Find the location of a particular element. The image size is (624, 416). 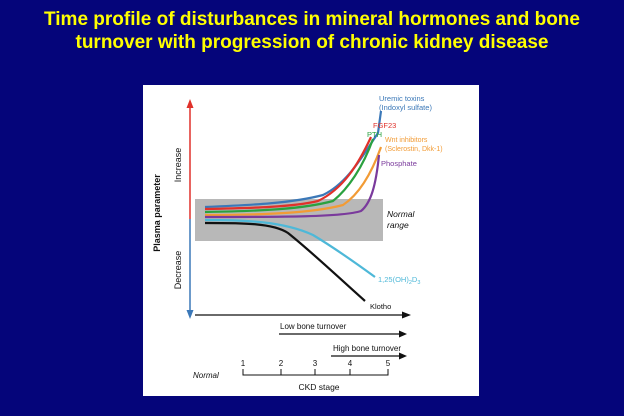

y-axis-label: Plasma parameter is located at coordinates (157, 213).